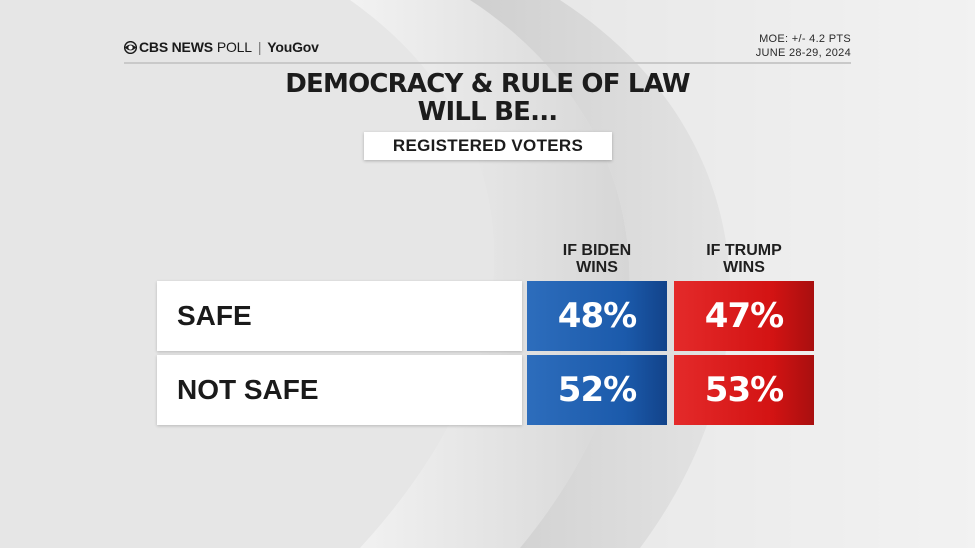  What do you see at coordinates (488, 146) in the screenshot?
I see `chart-subtitle: REGISTERED VOTERS` at bounding box center [488, 146].